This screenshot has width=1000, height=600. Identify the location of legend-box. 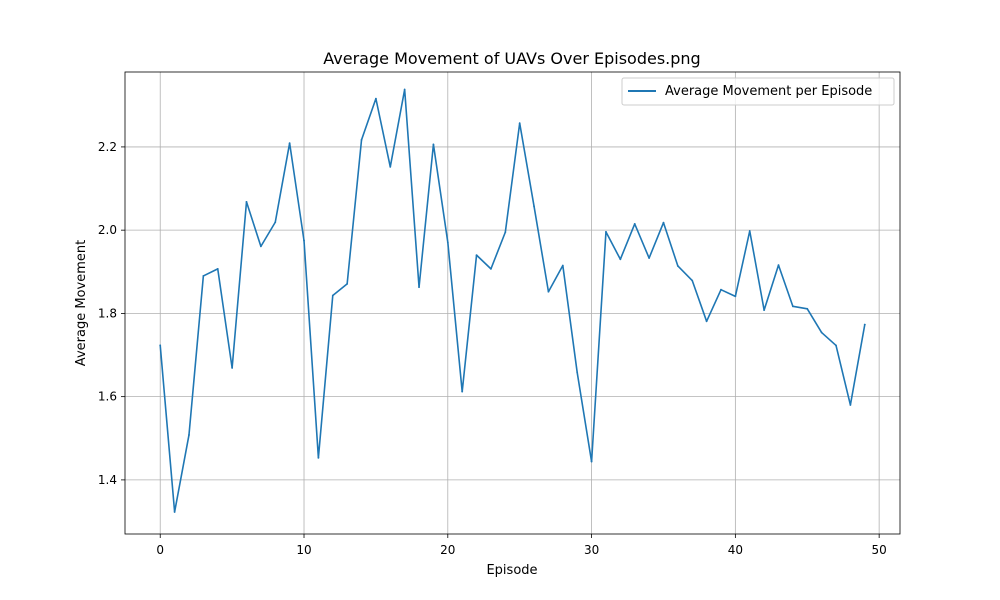
(758, 91).